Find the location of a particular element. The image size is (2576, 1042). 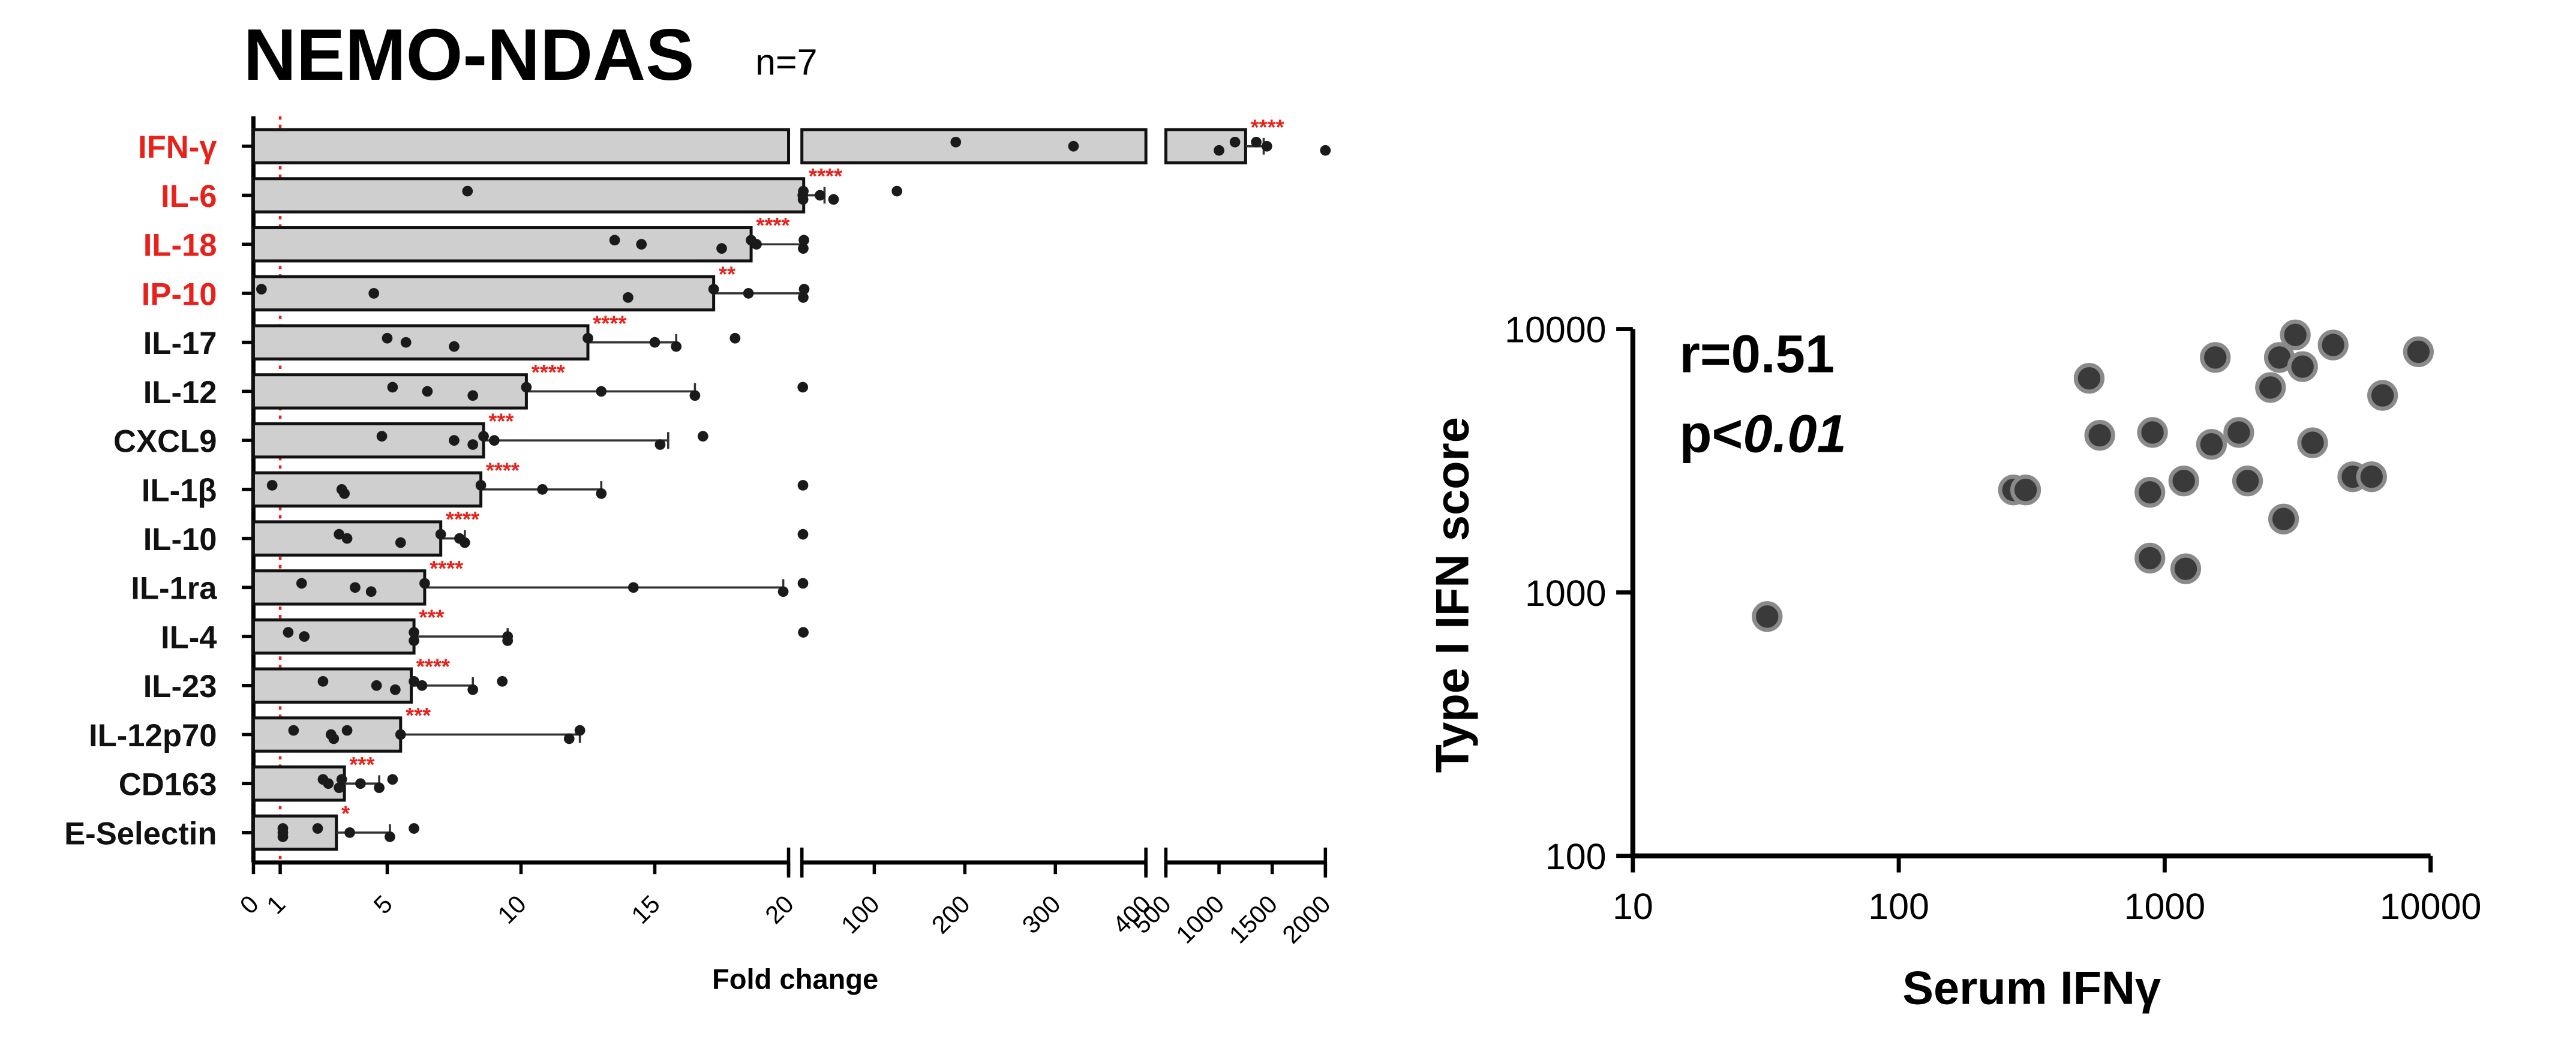

bar-x-tick-label: 0 is located at coordinates (249, 905).